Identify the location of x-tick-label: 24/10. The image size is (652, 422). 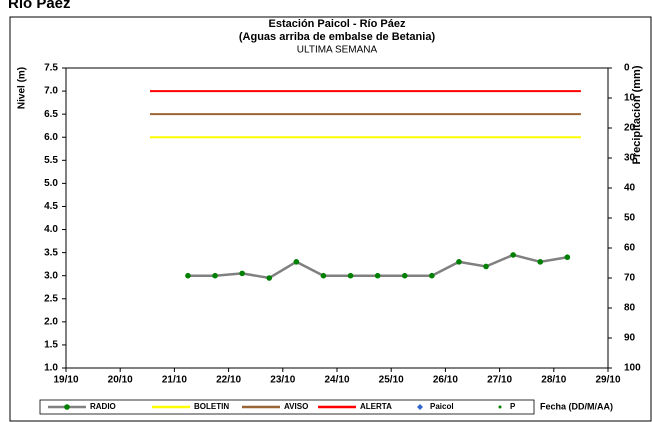
(336, 380).